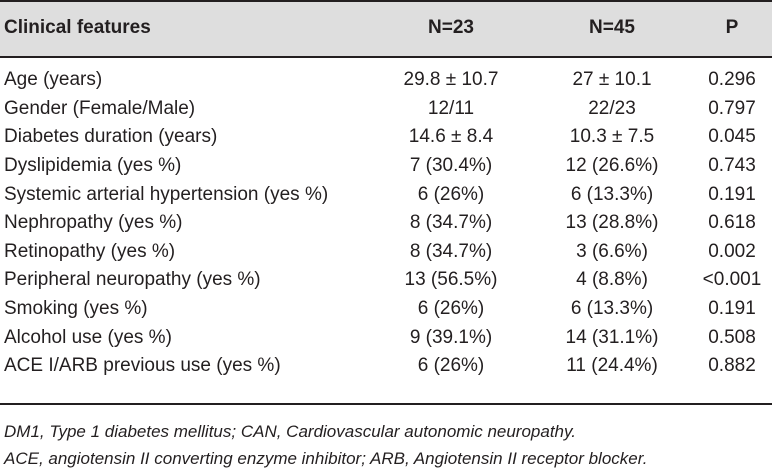 The width and height of the screenshot is (772, 472). I want to click on header-background, so click(386, 28).